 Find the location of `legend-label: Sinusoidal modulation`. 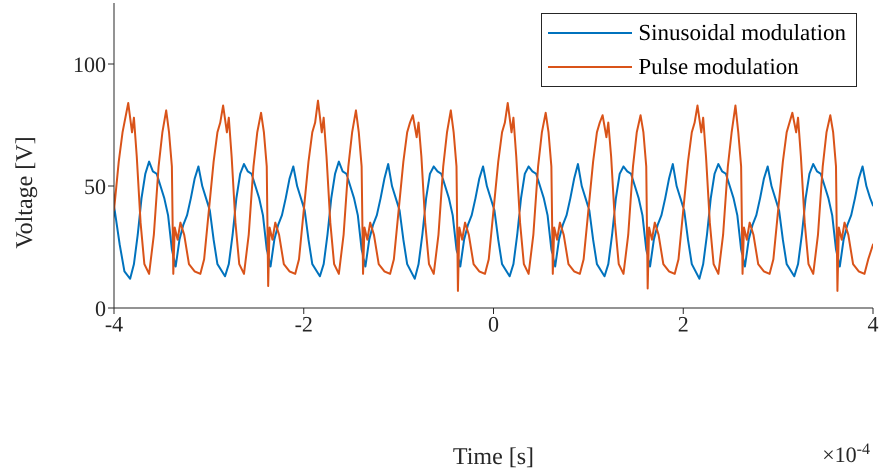

legend-label: Sinusoidal modulation is located at coordinates (742, 33).